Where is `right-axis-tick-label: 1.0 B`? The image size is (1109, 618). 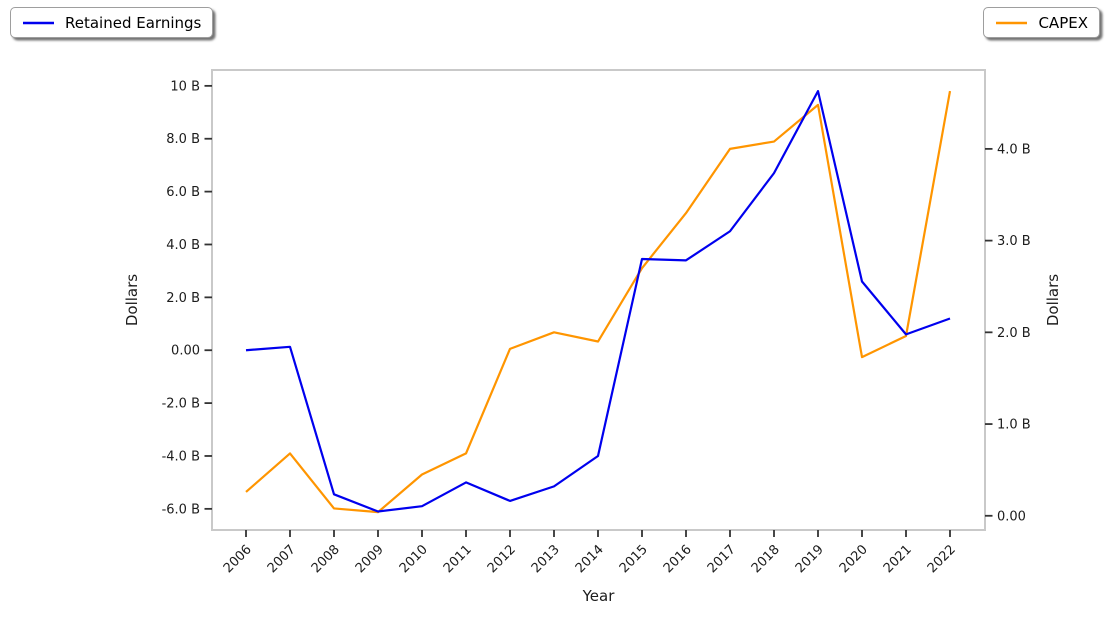
right-axis-tick-label: 1.0 B is located at coordinates (1014, 425).